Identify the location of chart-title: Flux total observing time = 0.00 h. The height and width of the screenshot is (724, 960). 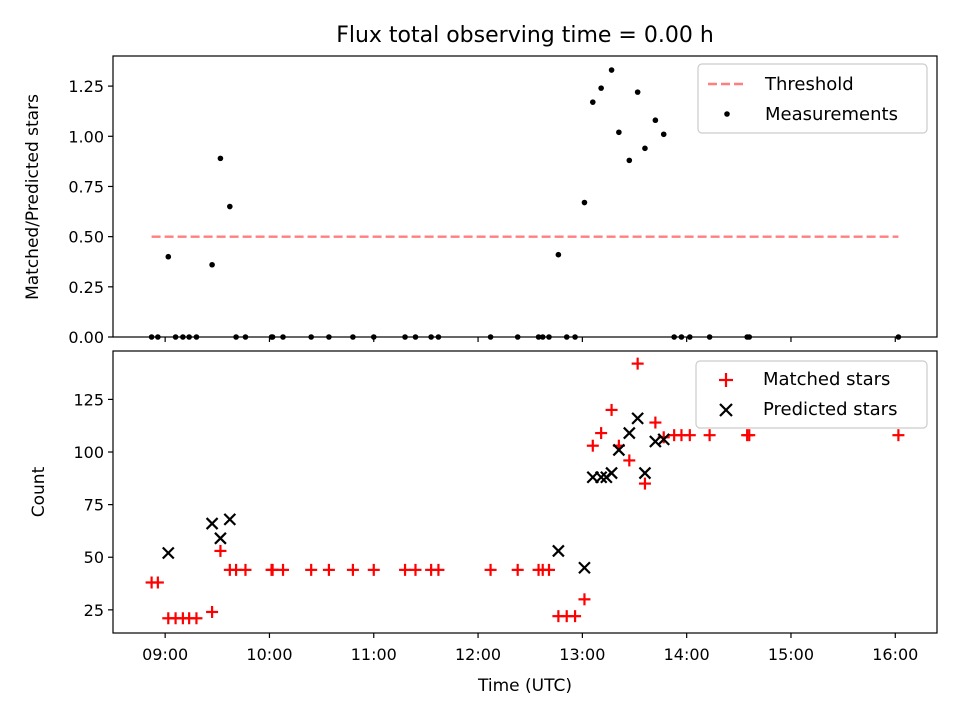
(525, 35).